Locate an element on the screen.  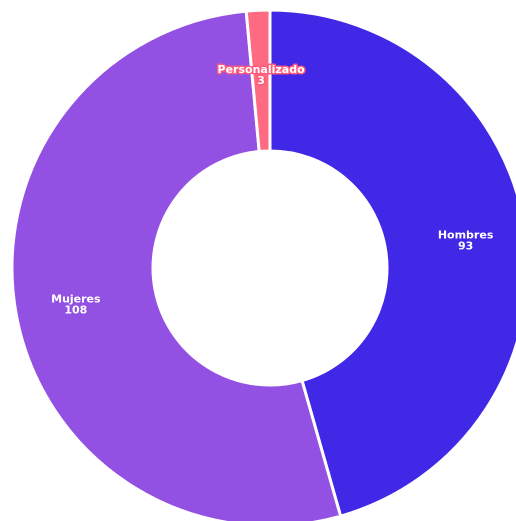
slice-personalizado is located at coordinates (258, 81).